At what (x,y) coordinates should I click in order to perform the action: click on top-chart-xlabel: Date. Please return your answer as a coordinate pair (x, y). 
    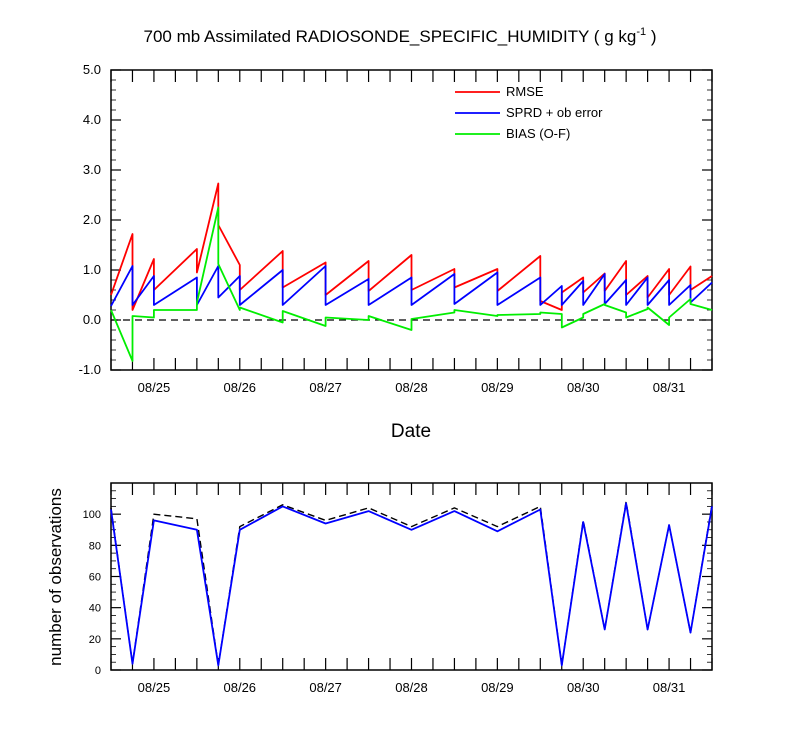
    Looking at the image, I should click on (411, 431).